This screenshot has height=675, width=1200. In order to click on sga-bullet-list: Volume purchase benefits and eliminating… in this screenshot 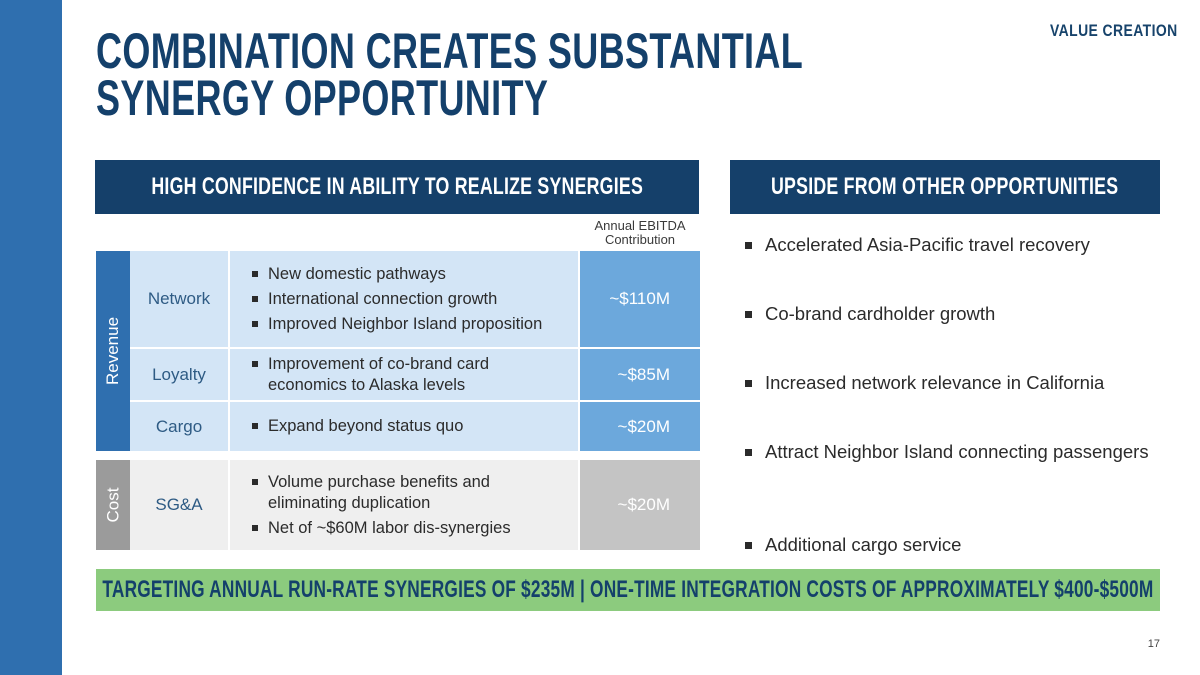, I will do `click(385, 505)`.